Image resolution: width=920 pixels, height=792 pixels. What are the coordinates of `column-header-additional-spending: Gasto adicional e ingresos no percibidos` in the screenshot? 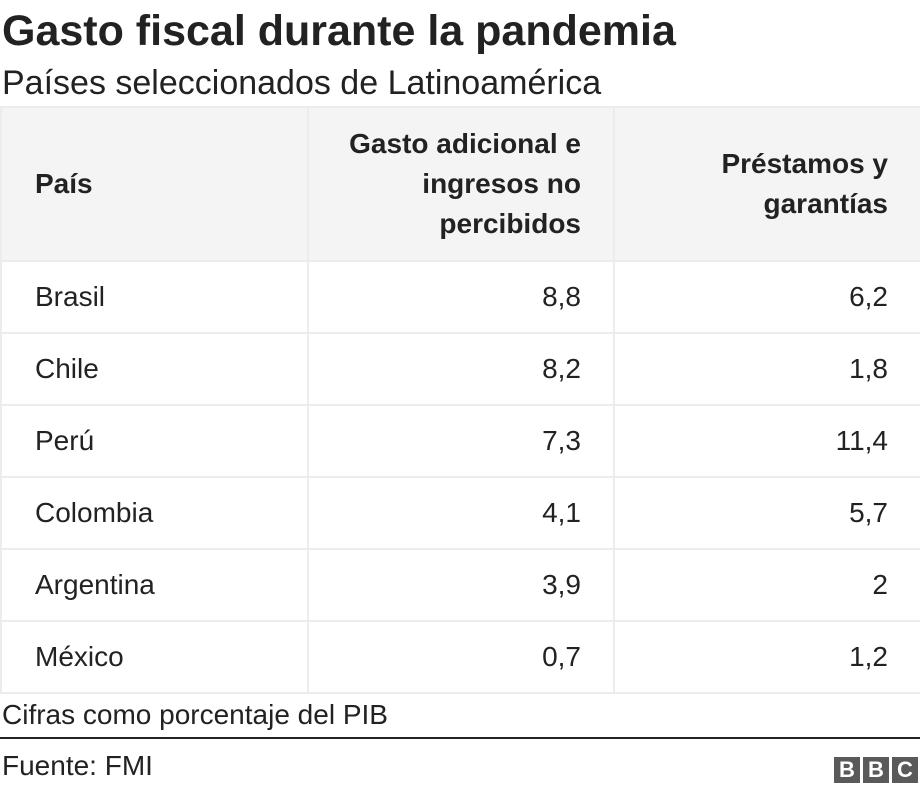 It's located at (461, 184).